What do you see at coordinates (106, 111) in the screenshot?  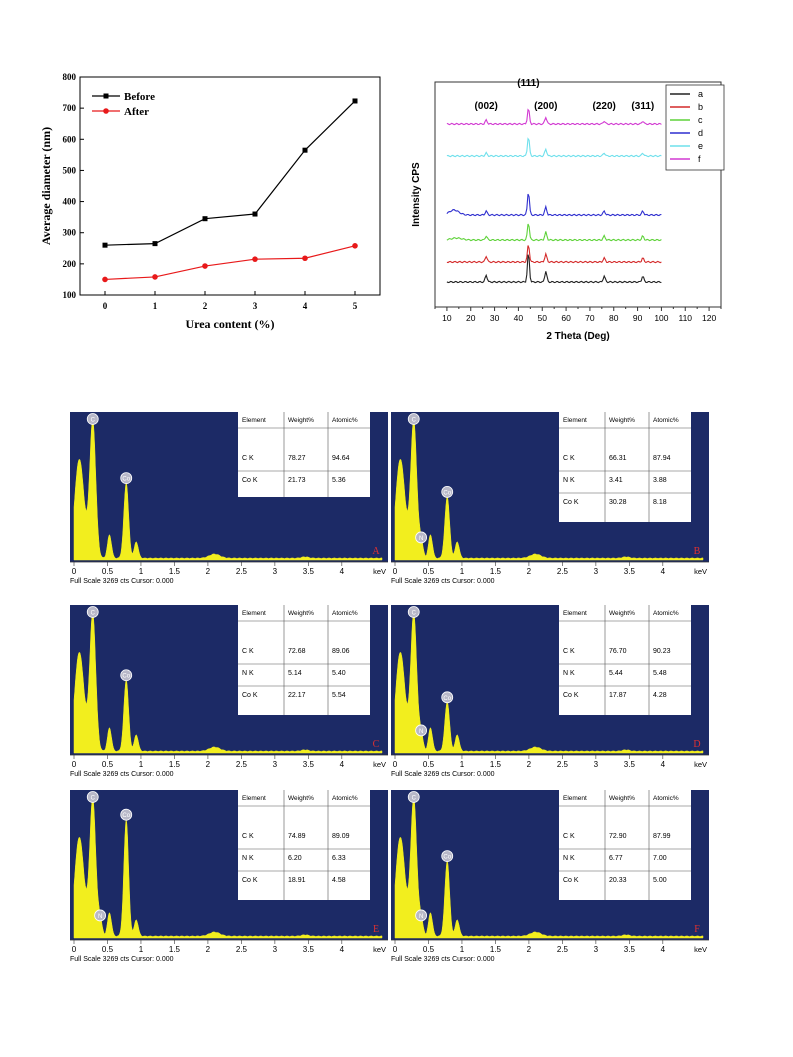 I see `legend-marker` at bounding box center [106, 111].